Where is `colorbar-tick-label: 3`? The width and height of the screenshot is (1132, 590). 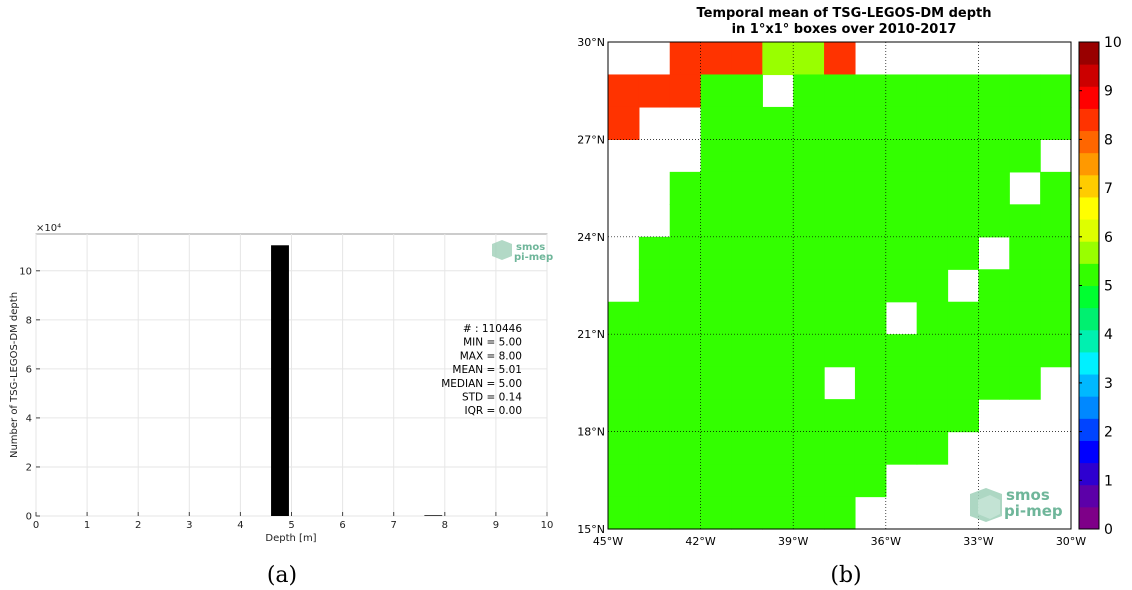
colorbar-tick-label: 3 is located at coordinates (1108, 384).